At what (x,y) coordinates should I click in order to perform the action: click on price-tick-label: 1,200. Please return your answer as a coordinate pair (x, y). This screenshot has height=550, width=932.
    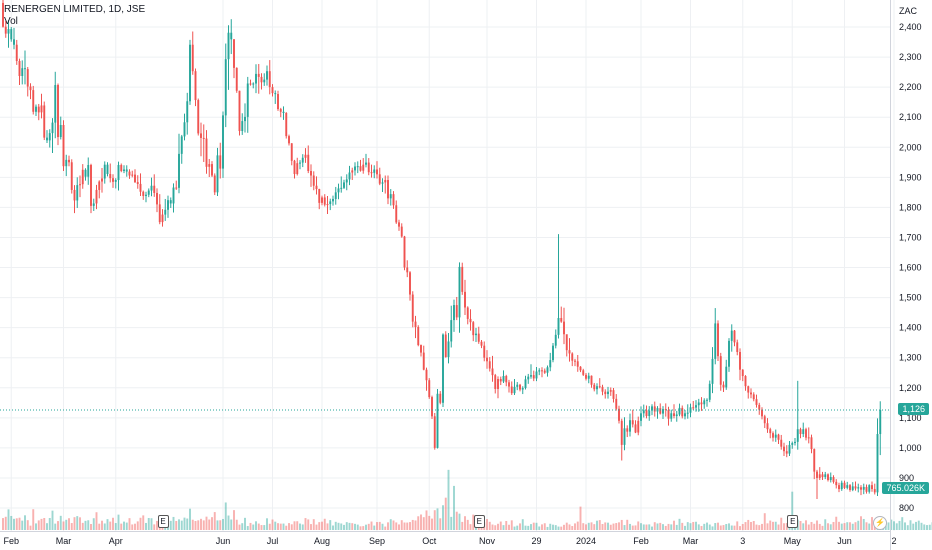
    Looking at the image, I should click on (910, 388).